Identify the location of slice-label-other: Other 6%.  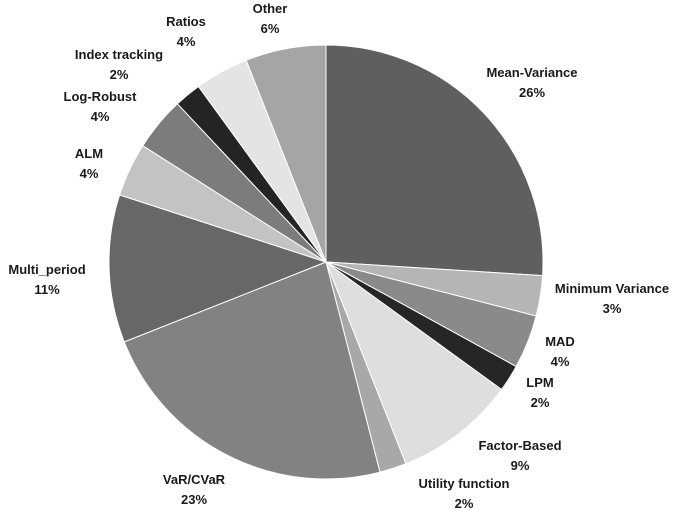
(270, 18).